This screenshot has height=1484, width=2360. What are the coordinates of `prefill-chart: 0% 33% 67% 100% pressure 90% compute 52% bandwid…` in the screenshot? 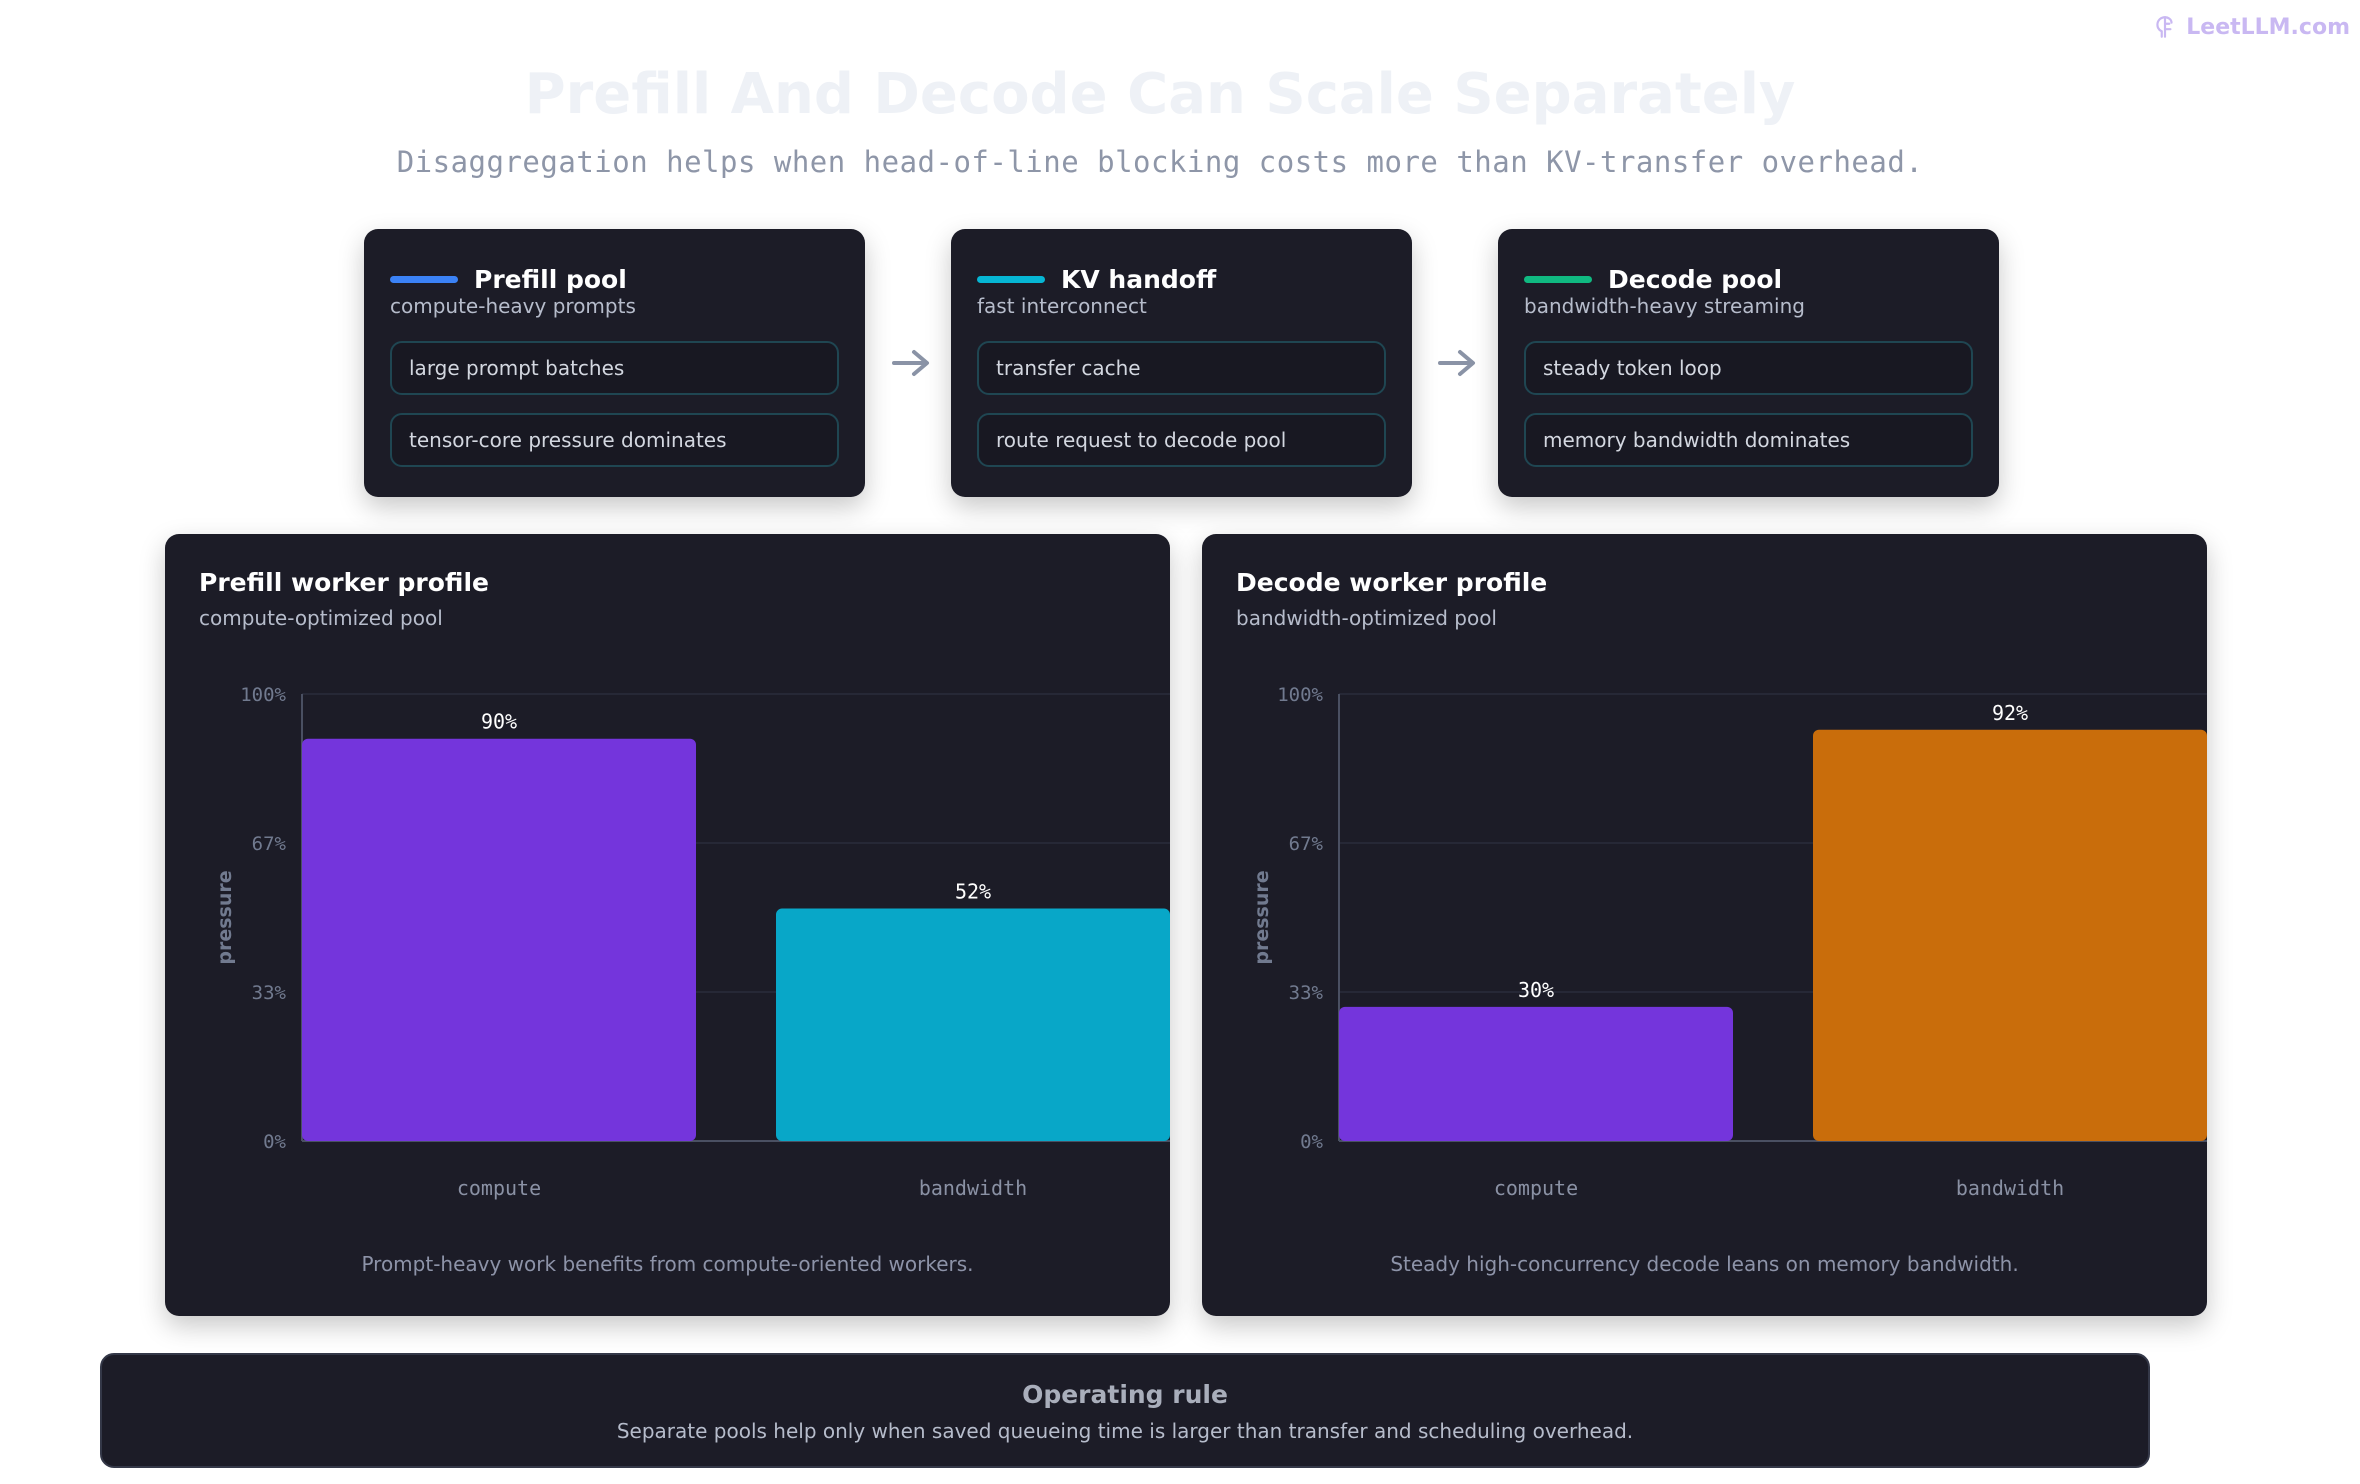 It's located at (692, 942).